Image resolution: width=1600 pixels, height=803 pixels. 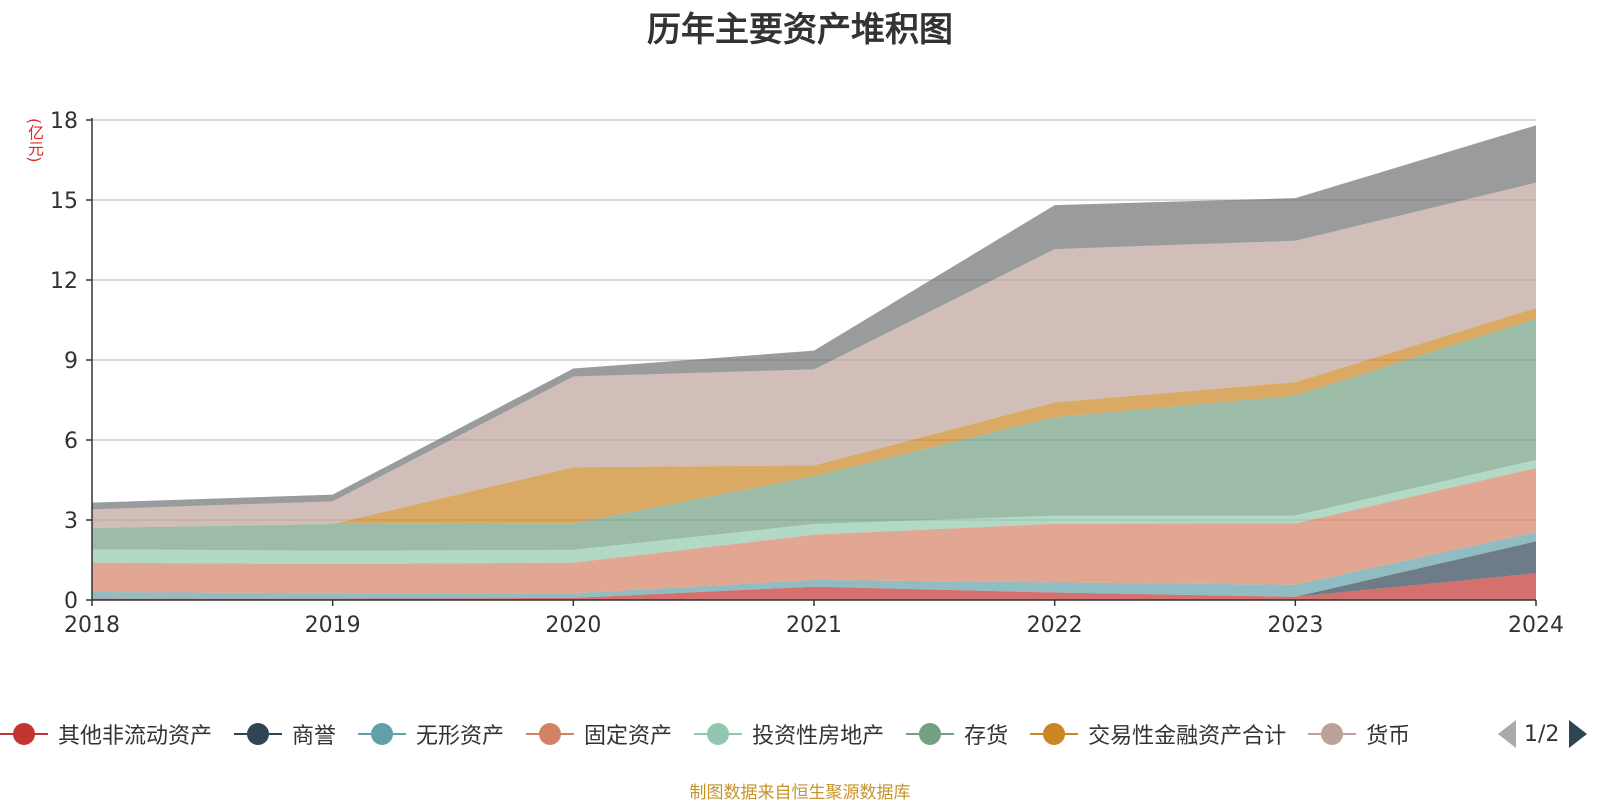 What do you see at coordinates (1187, 736) in the screenshot?
I see `legend-label: 交易性金融资产合计` at bounding box center [1187, 736].